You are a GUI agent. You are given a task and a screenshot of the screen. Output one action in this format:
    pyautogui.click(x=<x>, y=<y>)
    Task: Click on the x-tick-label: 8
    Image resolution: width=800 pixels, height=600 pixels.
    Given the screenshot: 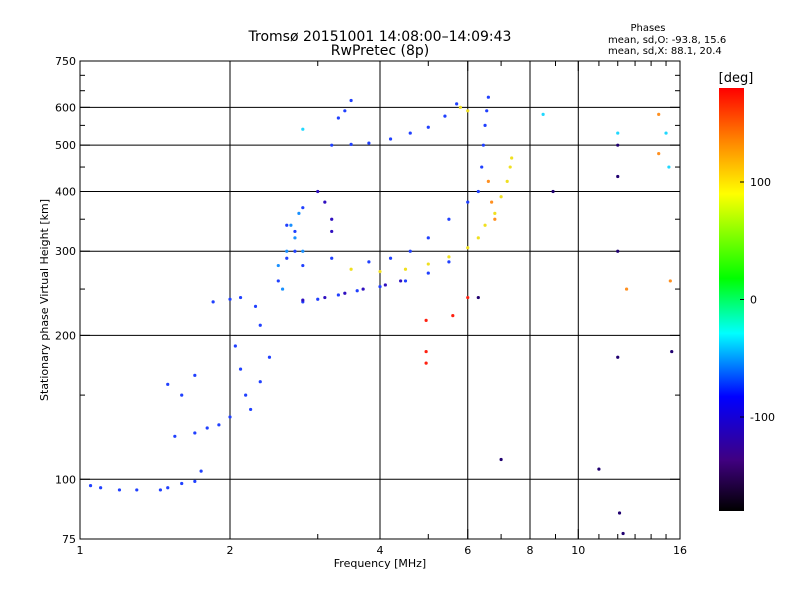 What is the action you would take?
    pyautogui.click(x=530, y=550)
    